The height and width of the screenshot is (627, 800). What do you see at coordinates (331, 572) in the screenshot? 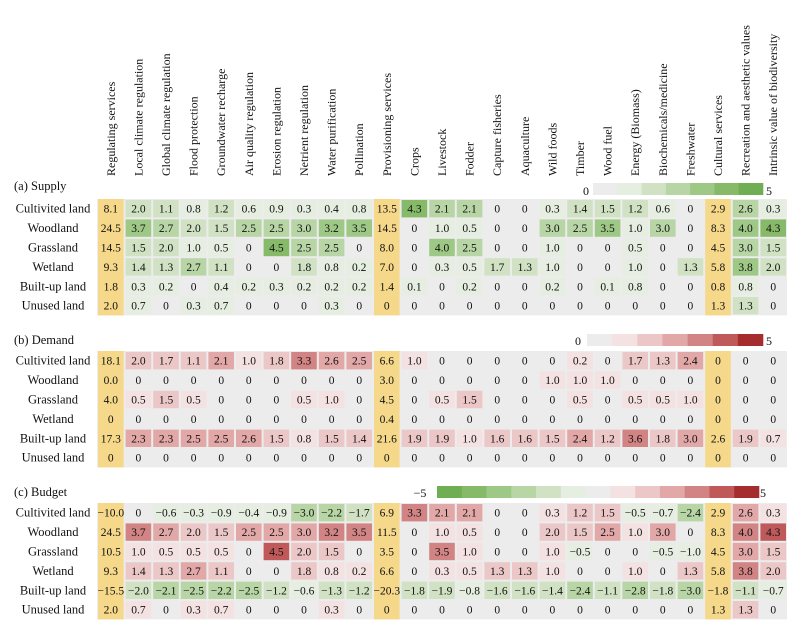
I see `cell-value: 0.8` at bounding box center [331, 572].